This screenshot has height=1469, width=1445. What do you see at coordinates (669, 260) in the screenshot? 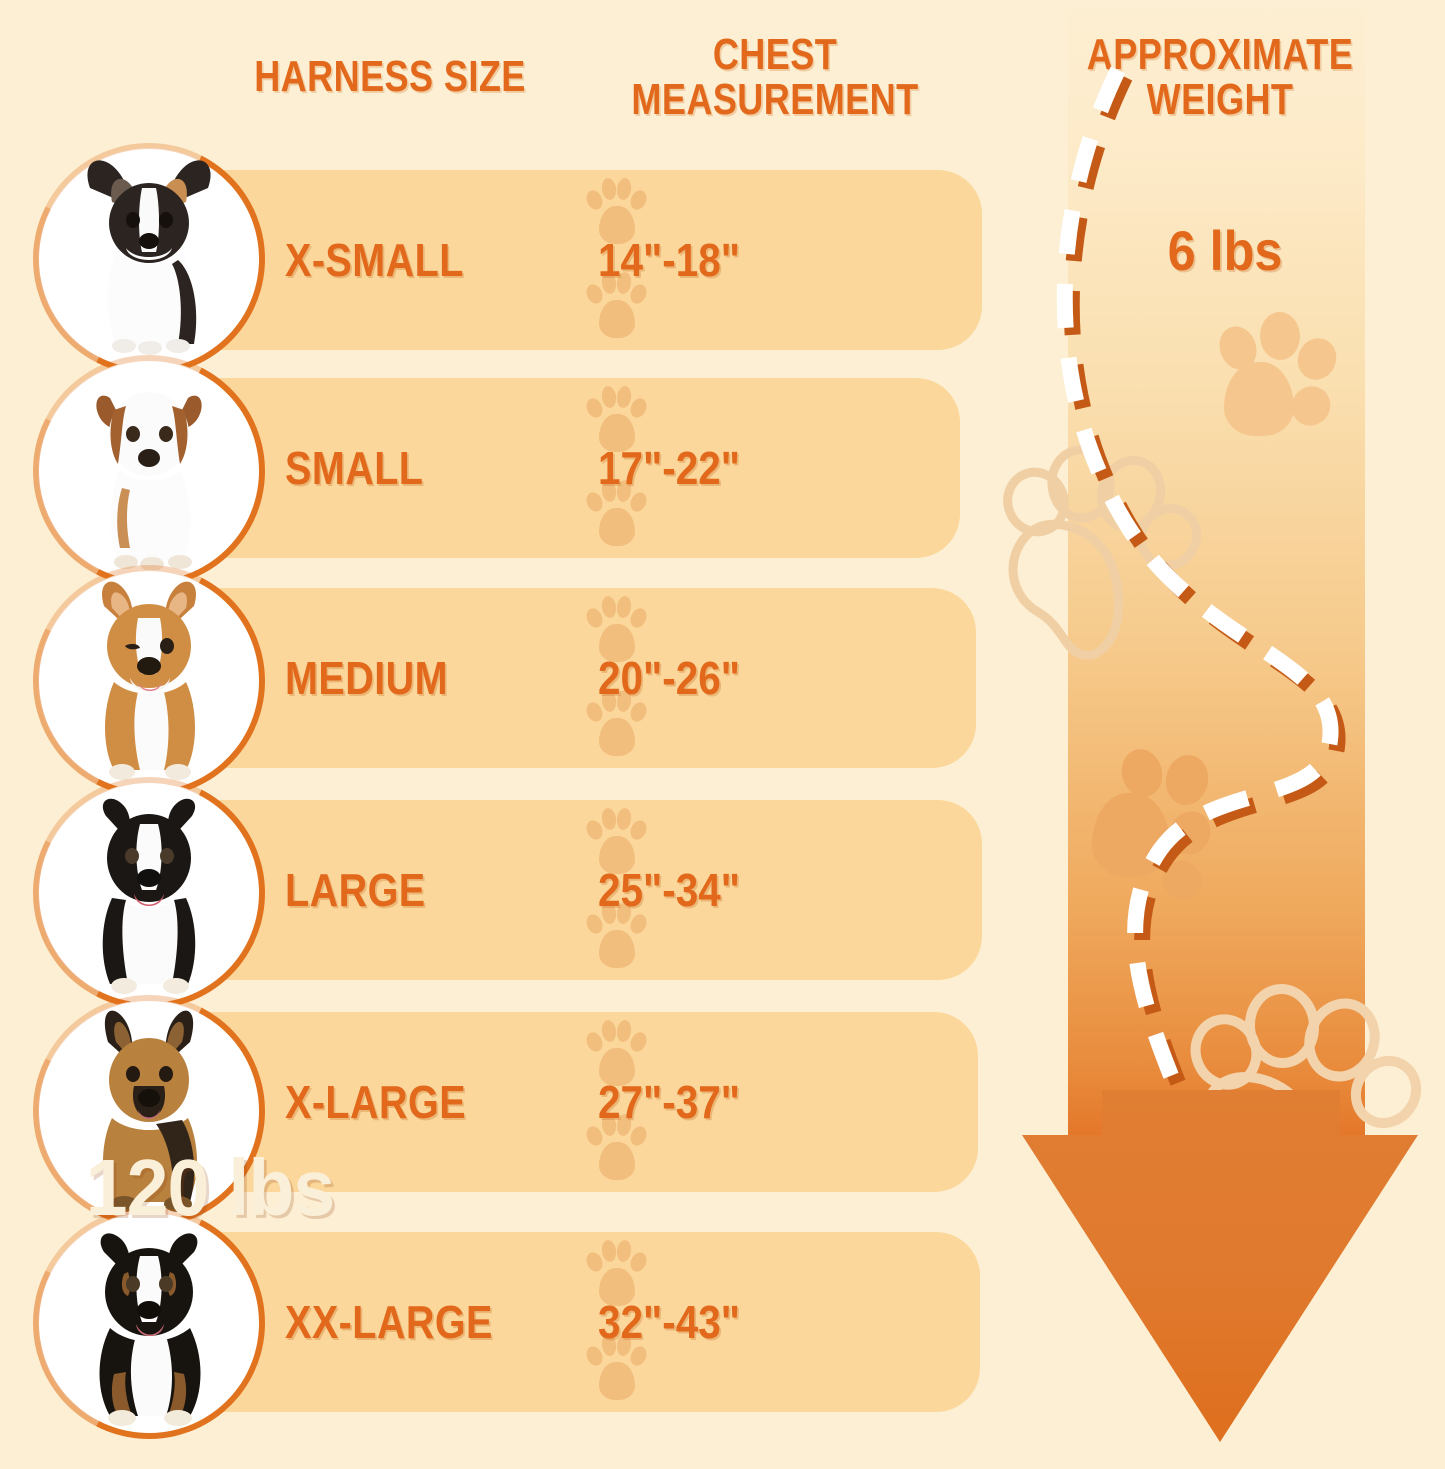
I see `chest-measurement-value: 14"-18"` at bounding box center [669, 260].